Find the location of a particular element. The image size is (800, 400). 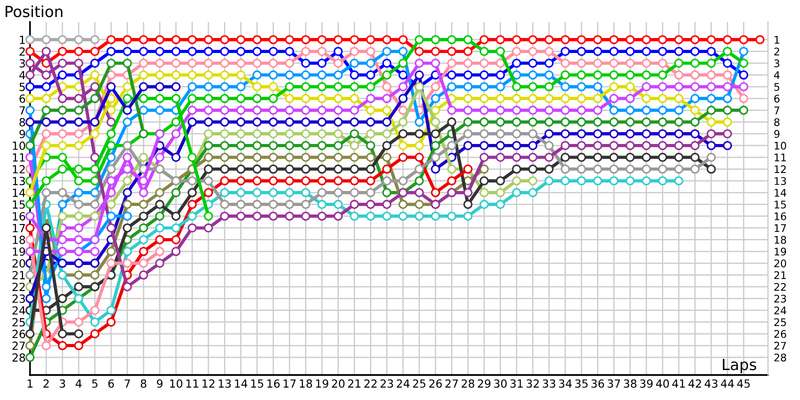

x-tick-label: 20 is located at coordinates (338, 383).